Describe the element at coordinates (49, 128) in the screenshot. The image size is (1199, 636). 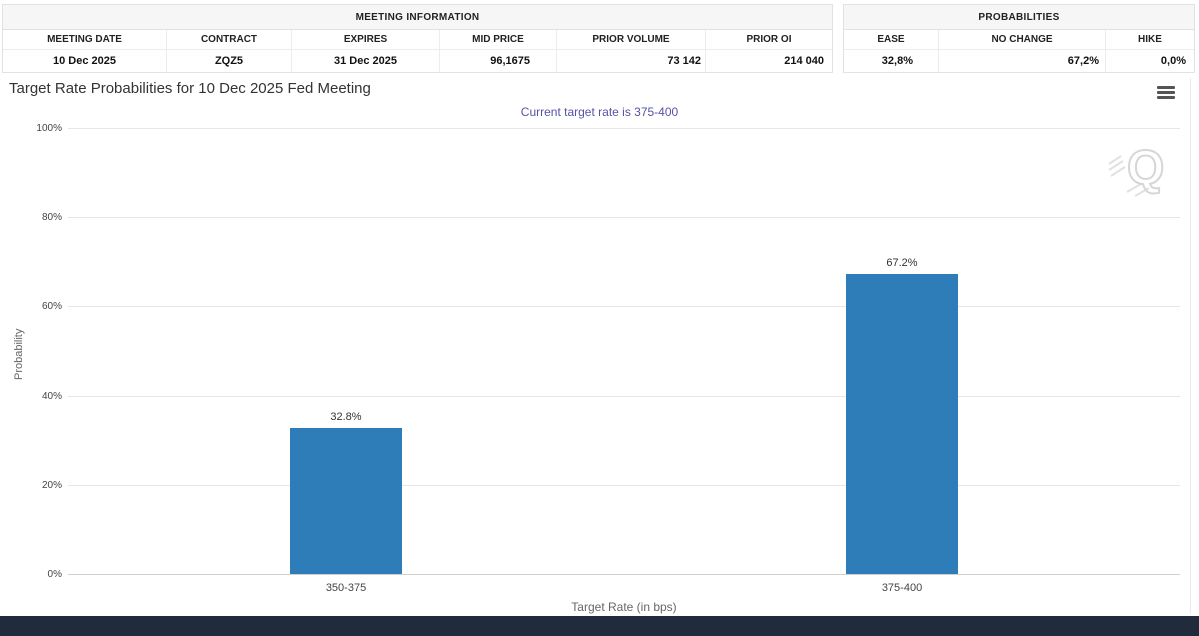
I see `y-tick-label: 100%` at that location.